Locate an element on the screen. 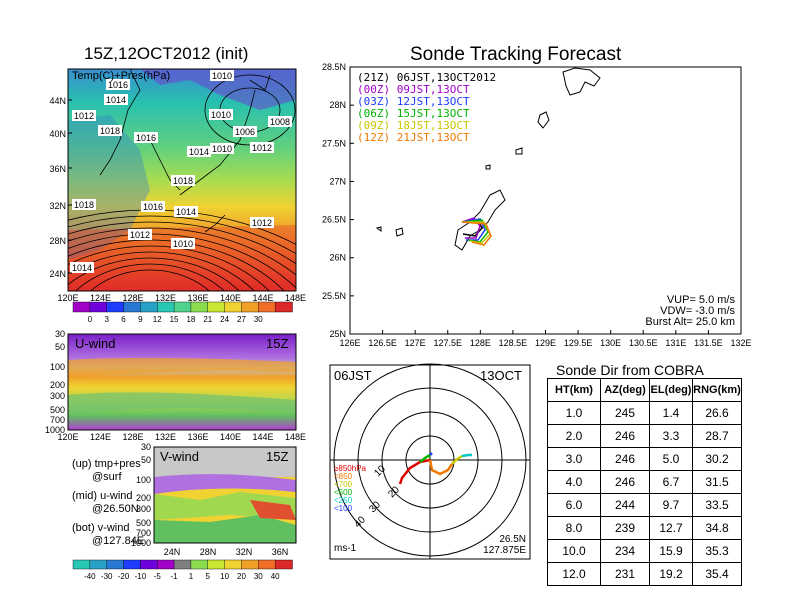 This screenshot has height=612, width=792. lat-tick-label: 44N is located at coordinates (57, 101).